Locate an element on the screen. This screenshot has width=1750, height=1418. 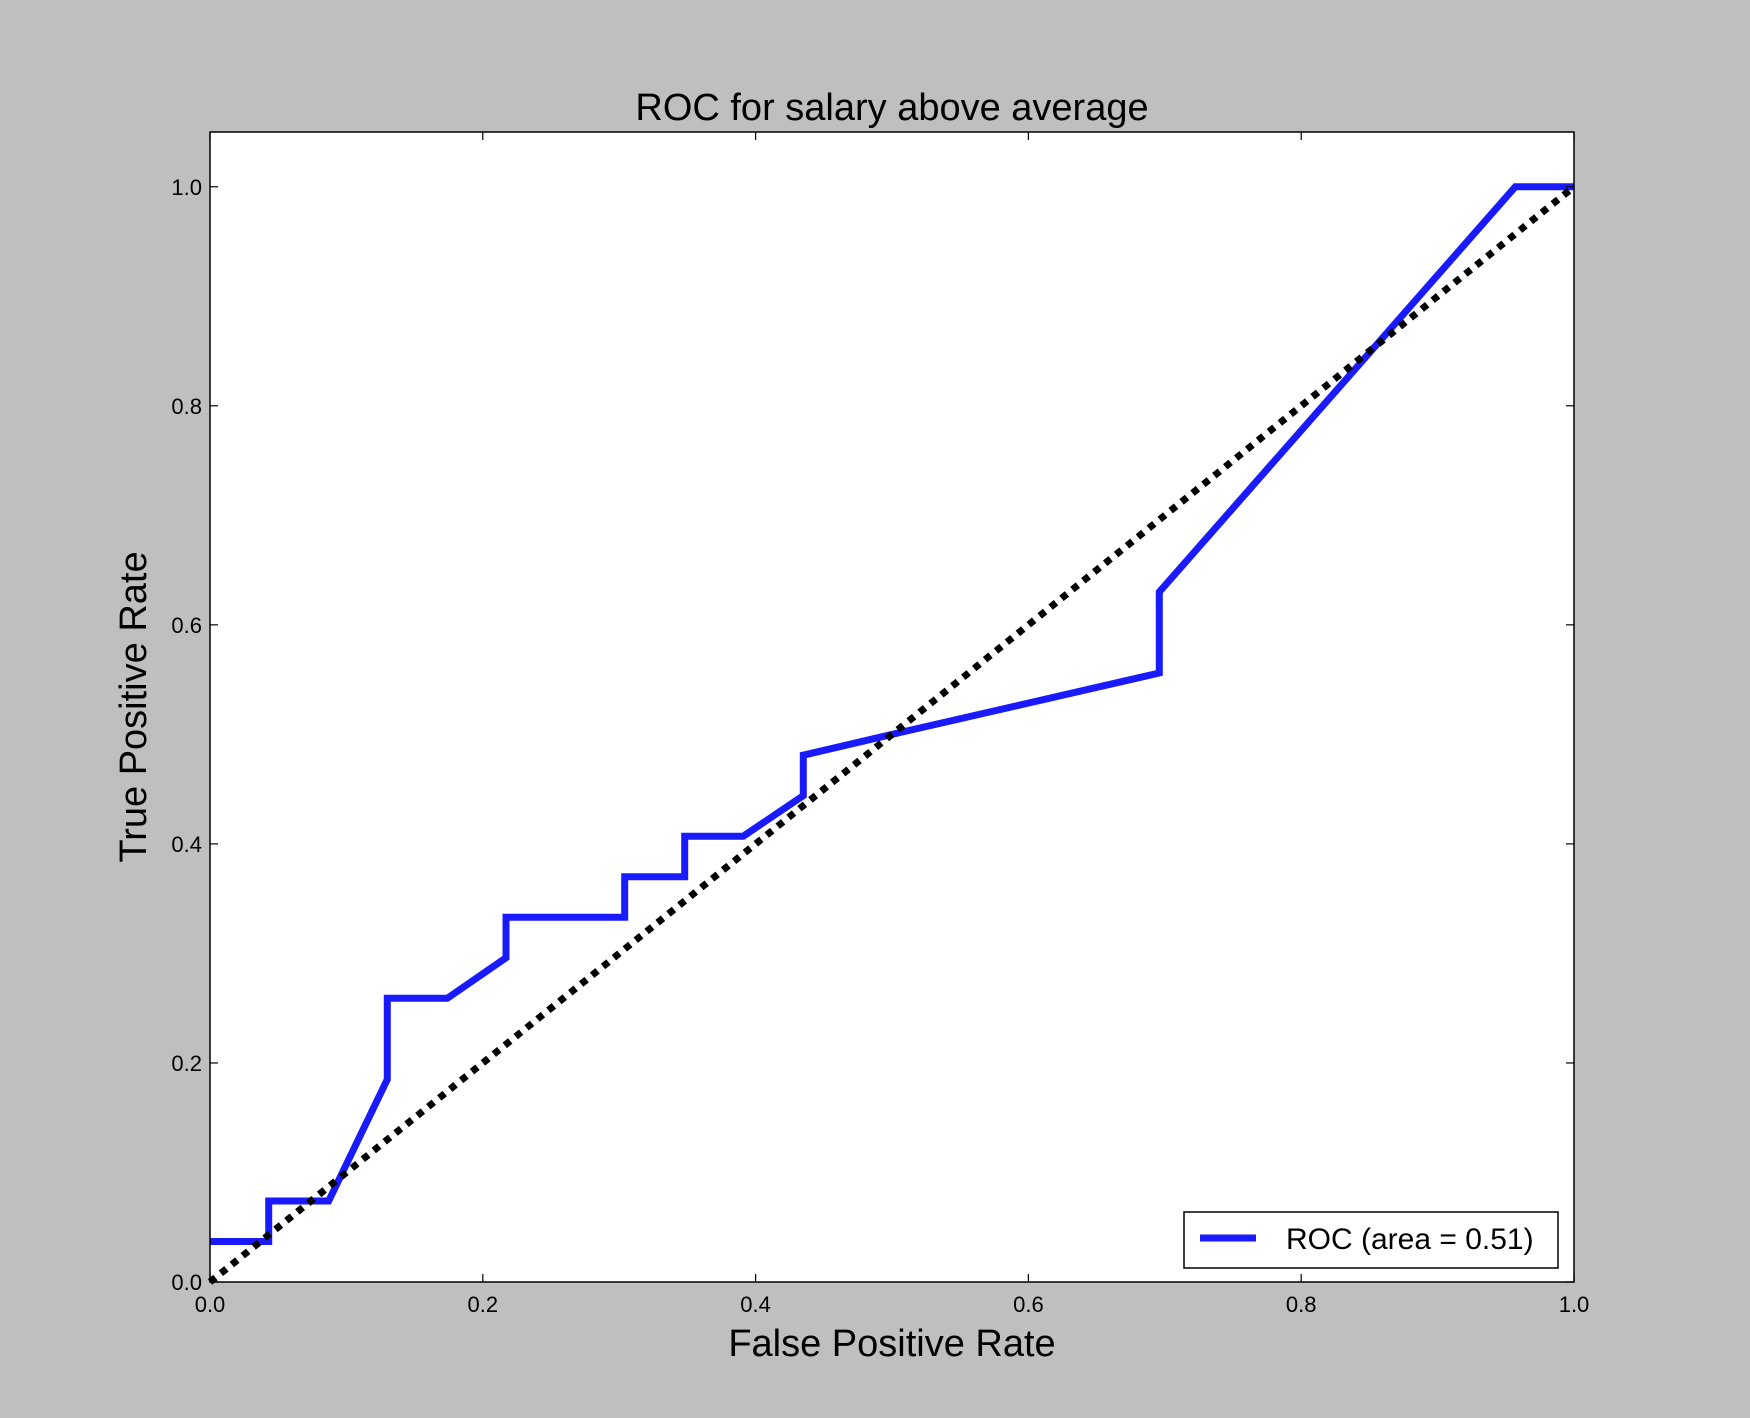
legend-label: ROC (area = 0.51) is located at coordinates (1410, 1239).